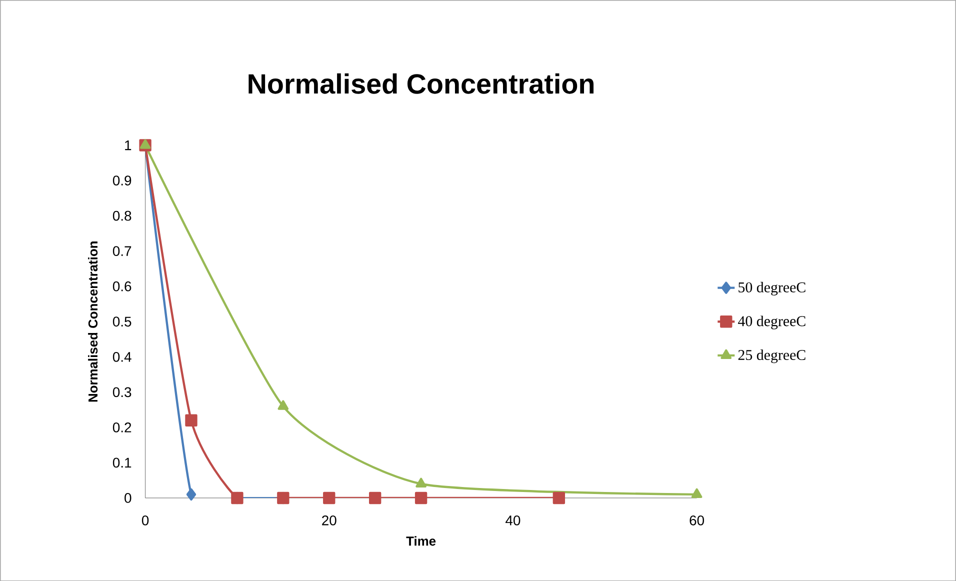  What do you see at coordinates (145, 520) in the screenshot?
I see `x-tick-label: 0` at bounding box center [145, 520].